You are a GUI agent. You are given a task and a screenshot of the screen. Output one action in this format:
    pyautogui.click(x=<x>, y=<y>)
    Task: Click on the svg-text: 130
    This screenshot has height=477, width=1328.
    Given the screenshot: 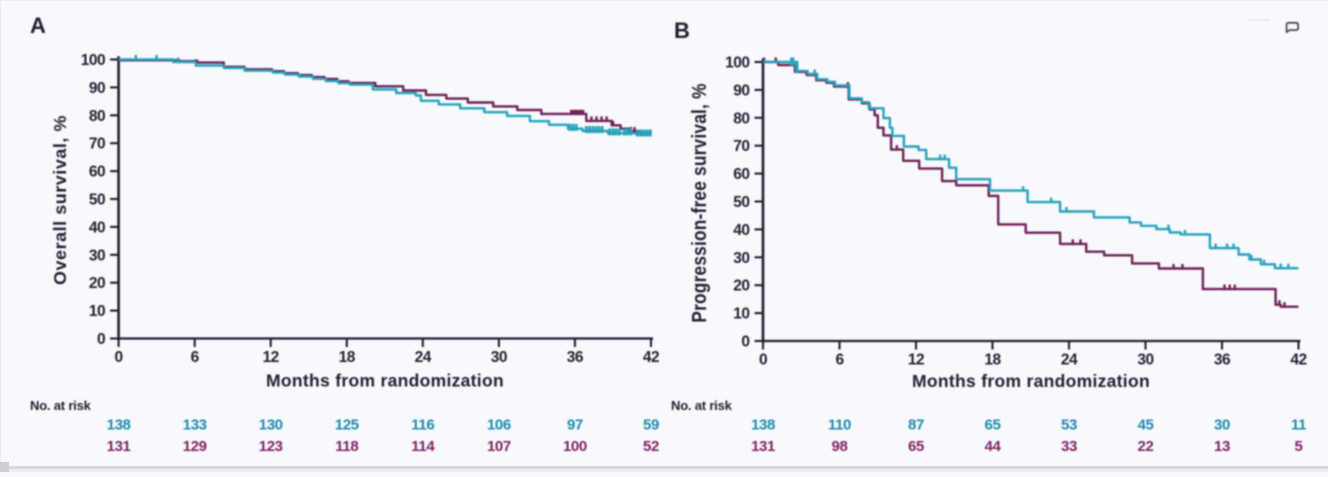 What is the action you would take?
    pyautogui.click(x=271, y=425)
    